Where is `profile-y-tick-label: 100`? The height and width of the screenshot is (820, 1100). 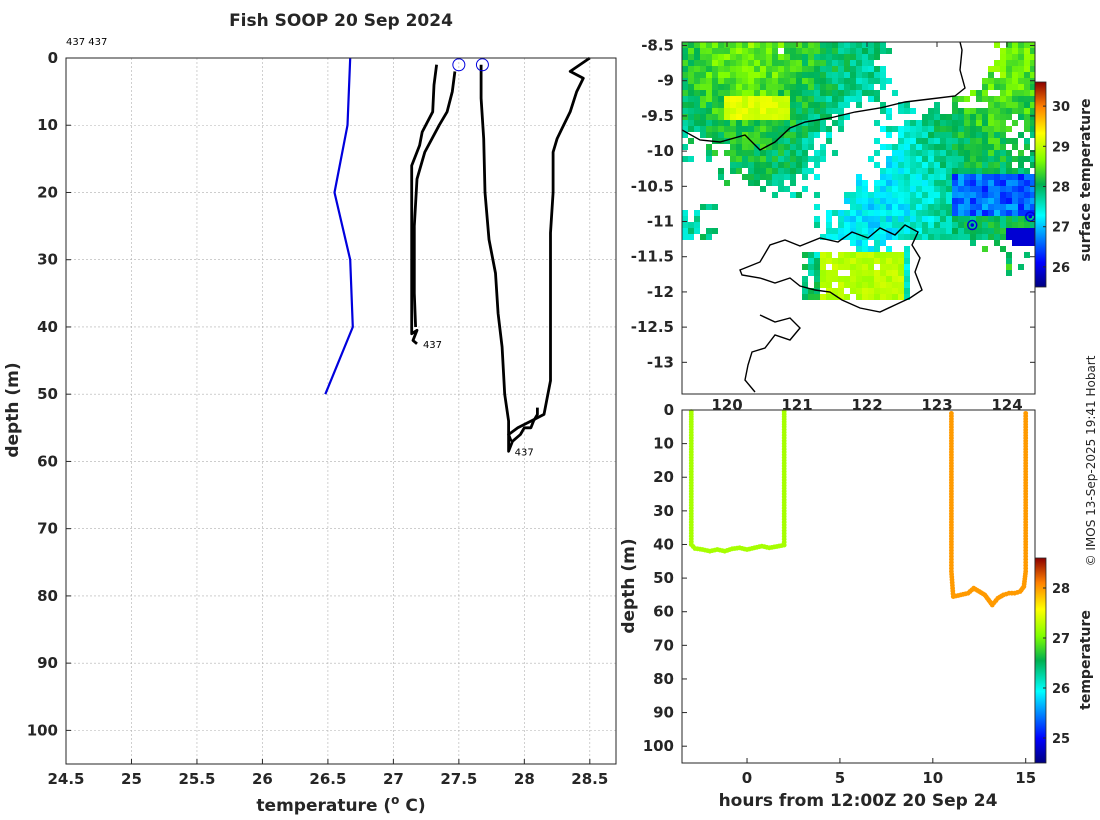 profile-y-tick-label: 100 is located at coordinates (42, 730).